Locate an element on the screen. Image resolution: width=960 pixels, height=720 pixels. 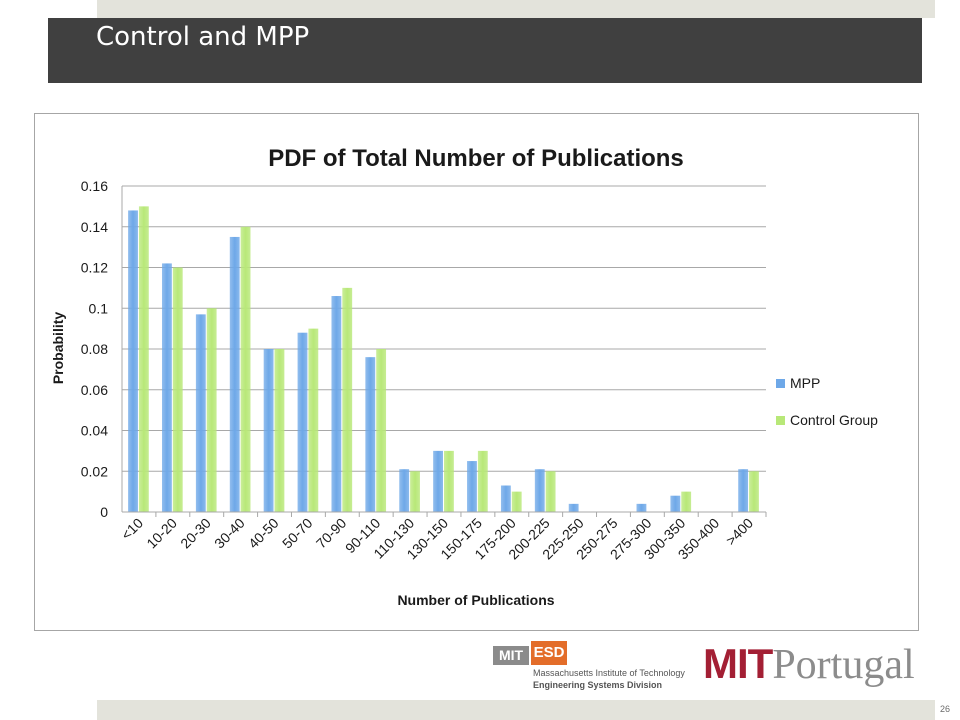
y-tick-label: 0.04 is located at coordinates (94, 431).